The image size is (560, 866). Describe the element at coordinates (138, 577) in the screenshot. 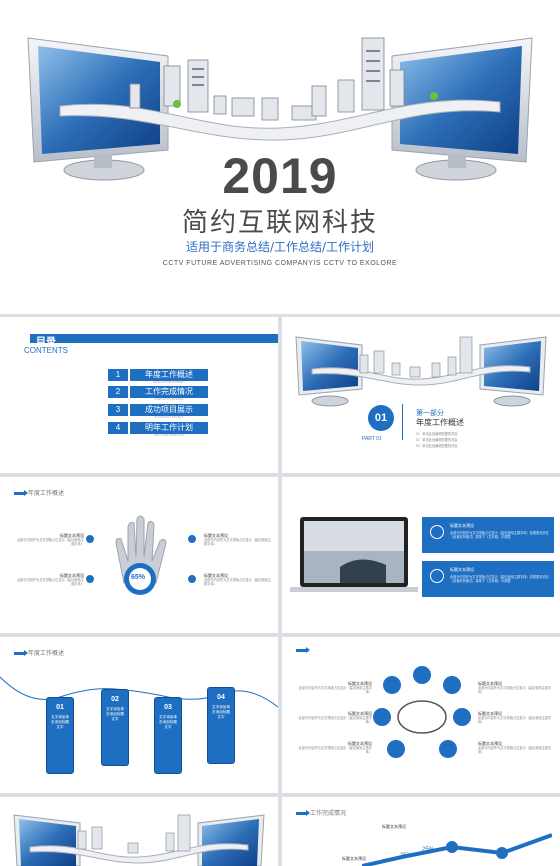

I see `hand-percent: 65%` at that location.